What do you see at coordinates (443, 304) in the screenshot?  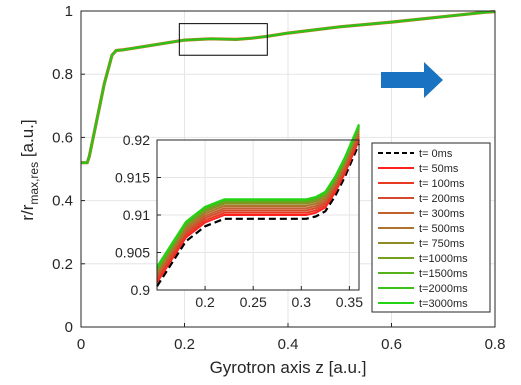 I see `legend-label: t=3000ms` at bounding box center [443, 304].